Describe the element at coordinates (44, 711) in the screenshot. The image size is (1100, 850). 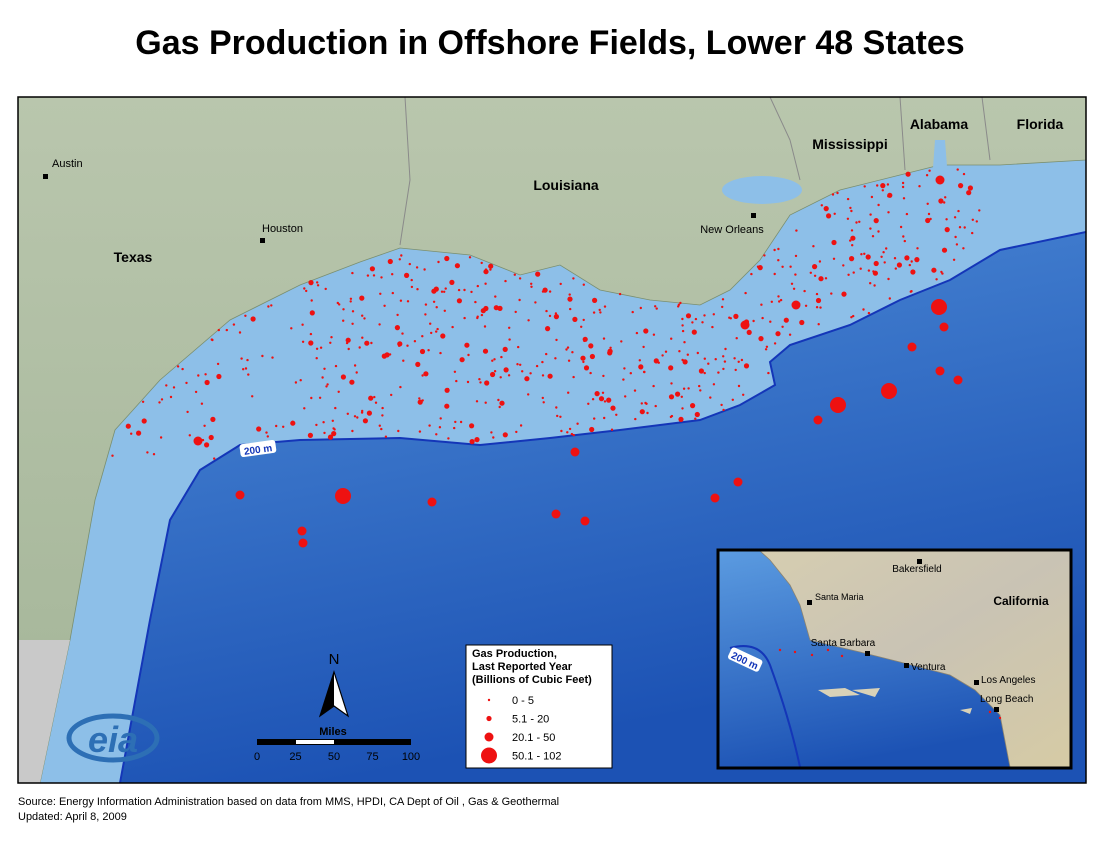
I see `mexico-land` at that location.